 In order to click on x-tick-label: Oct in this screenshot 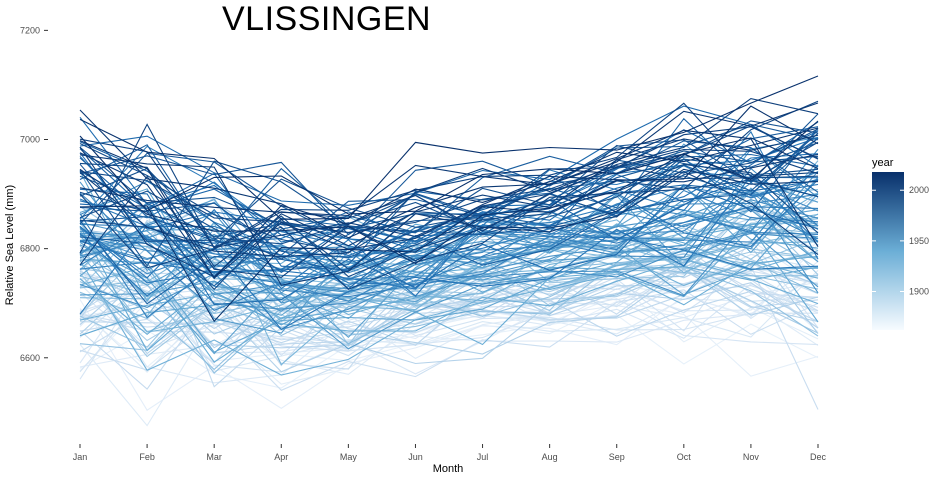, I will do `click(684, 457)`.